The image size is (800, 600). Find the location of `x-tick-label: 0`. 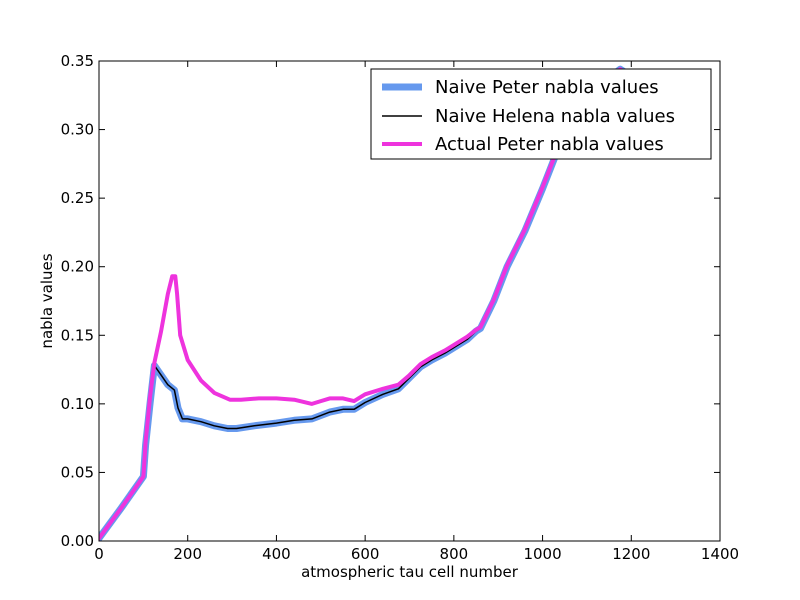

x-tick-label: 0 is located at coordinates (99, 554).